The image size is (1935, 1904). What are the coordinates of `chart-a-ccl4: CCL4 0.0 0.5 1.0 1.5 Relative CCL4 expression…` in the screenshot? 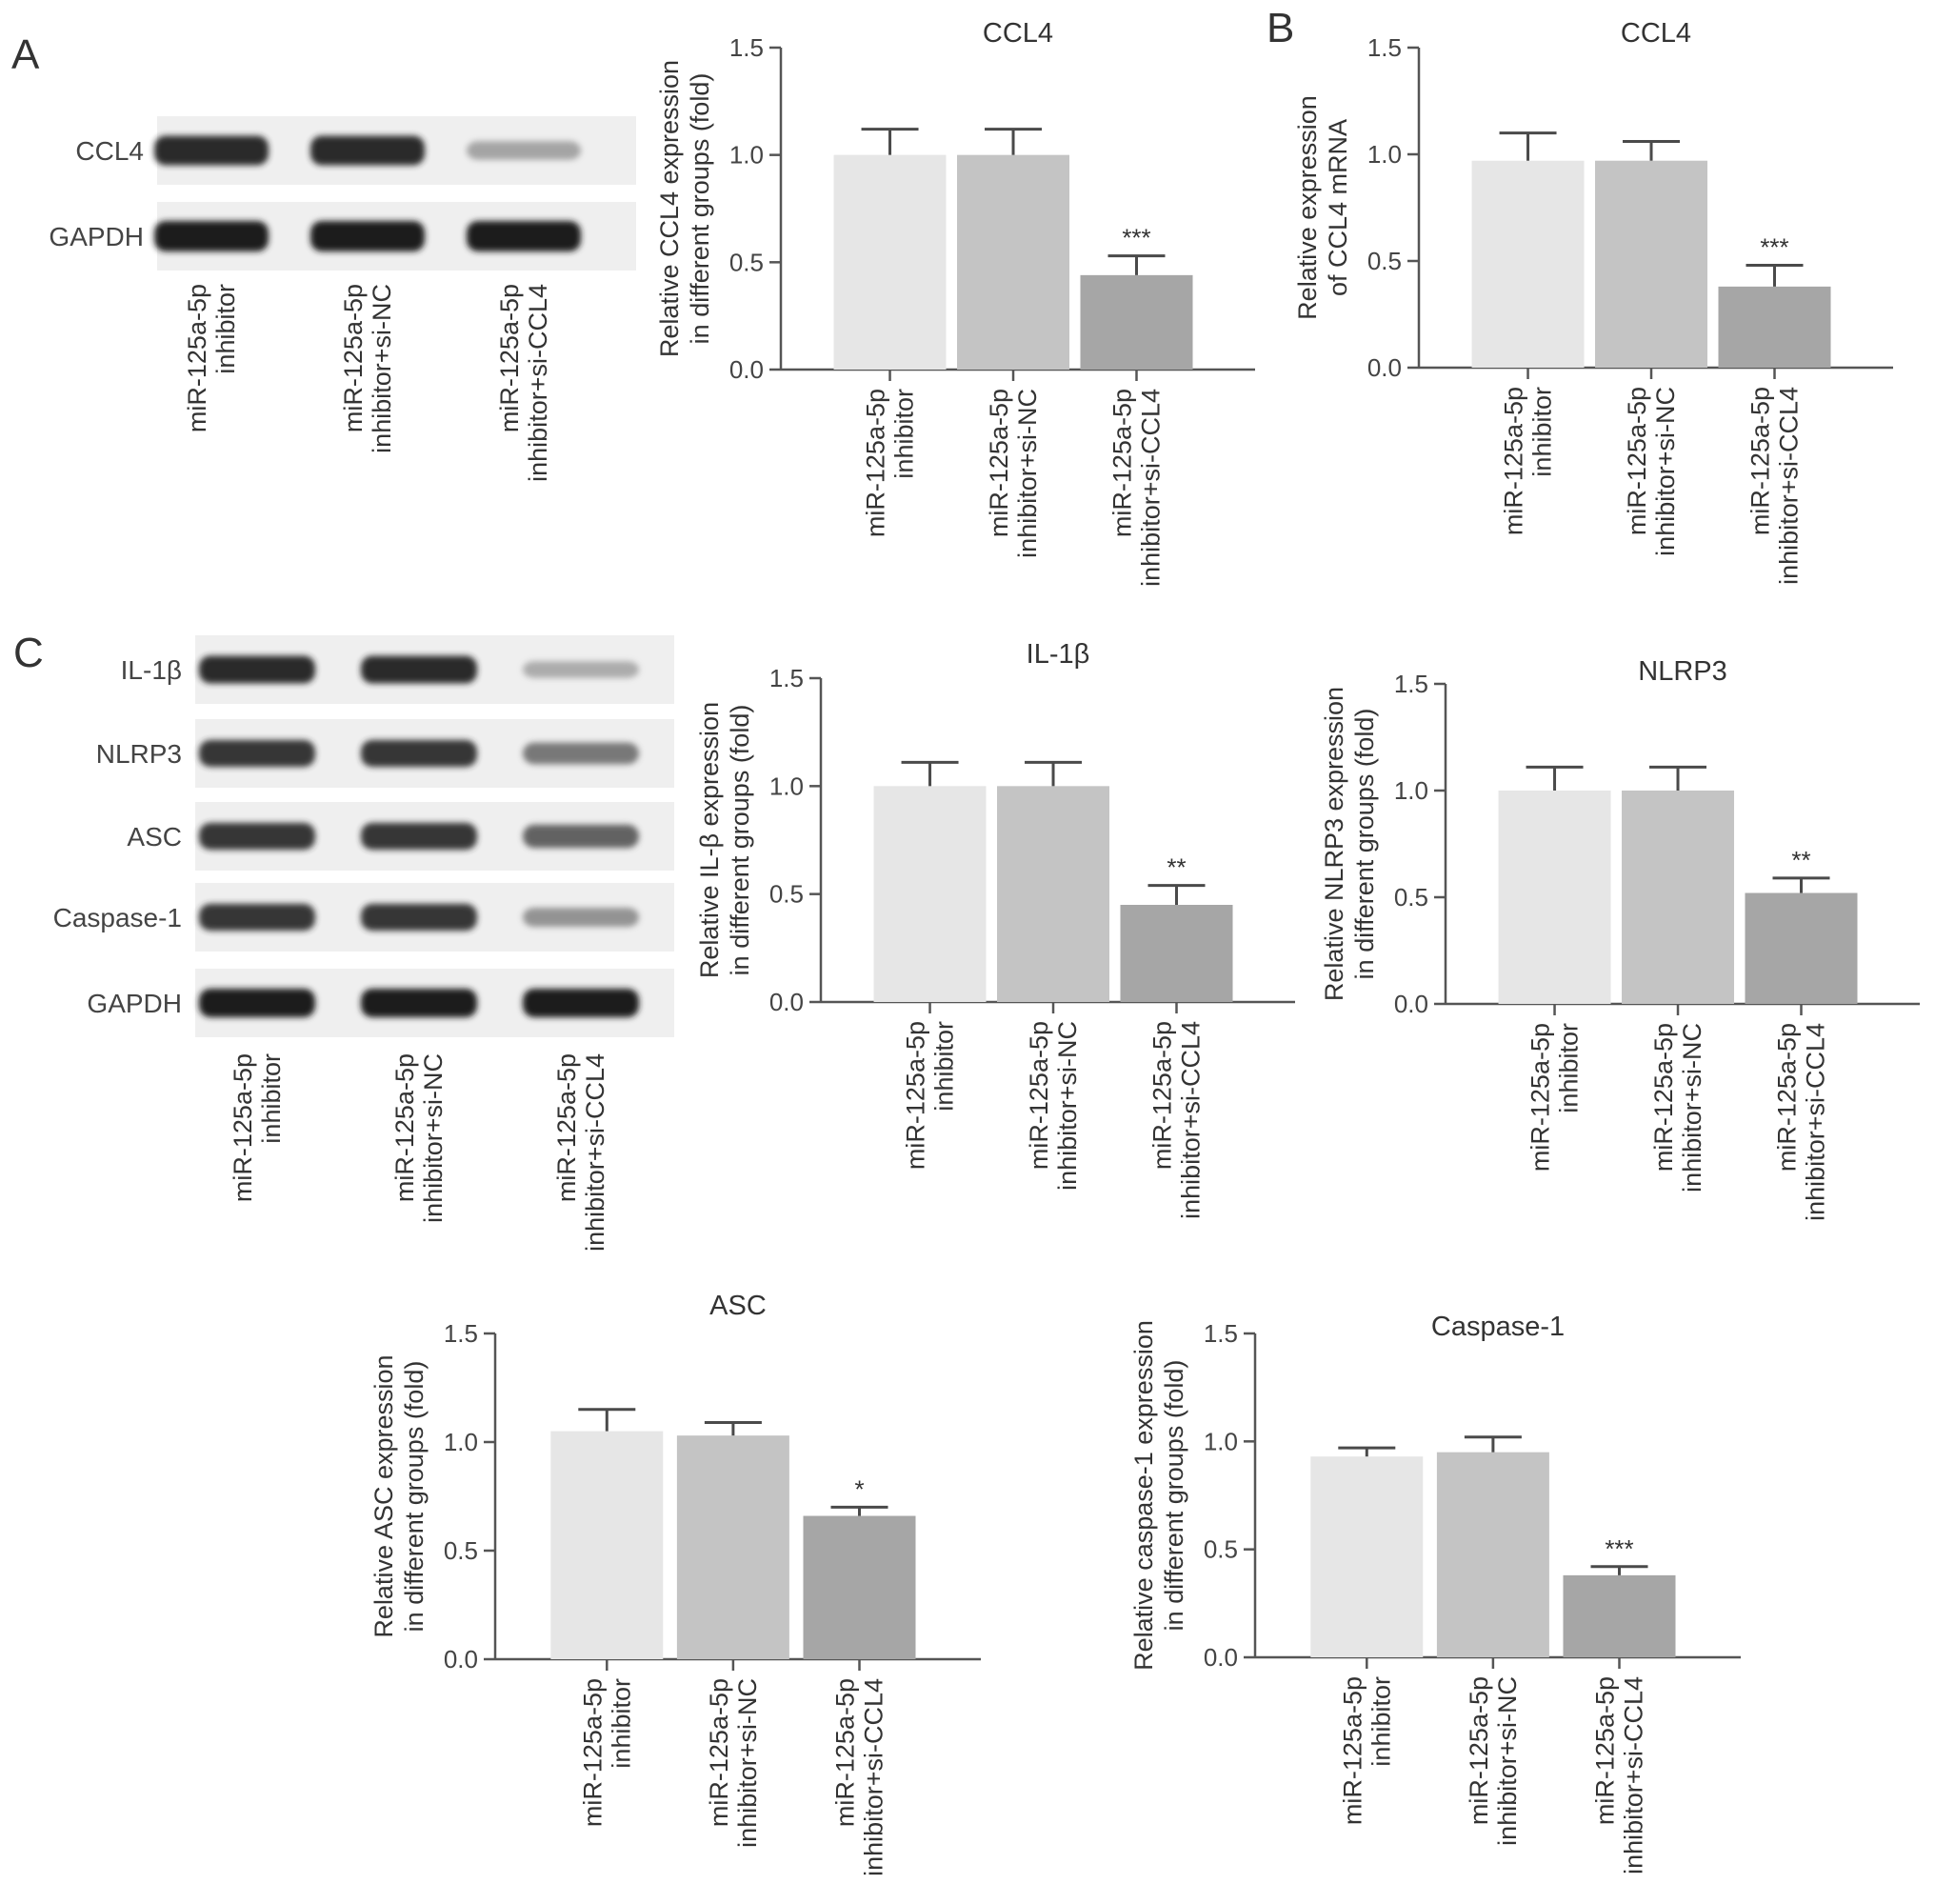 It's located at (955, 303).